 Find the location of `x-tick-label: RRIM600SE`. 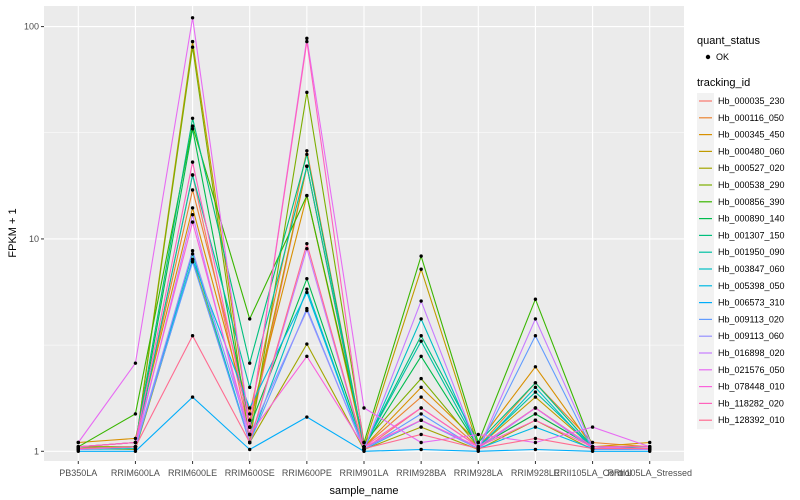

x-tick-label: RRIM600SE is located at coordinates (250, 473).